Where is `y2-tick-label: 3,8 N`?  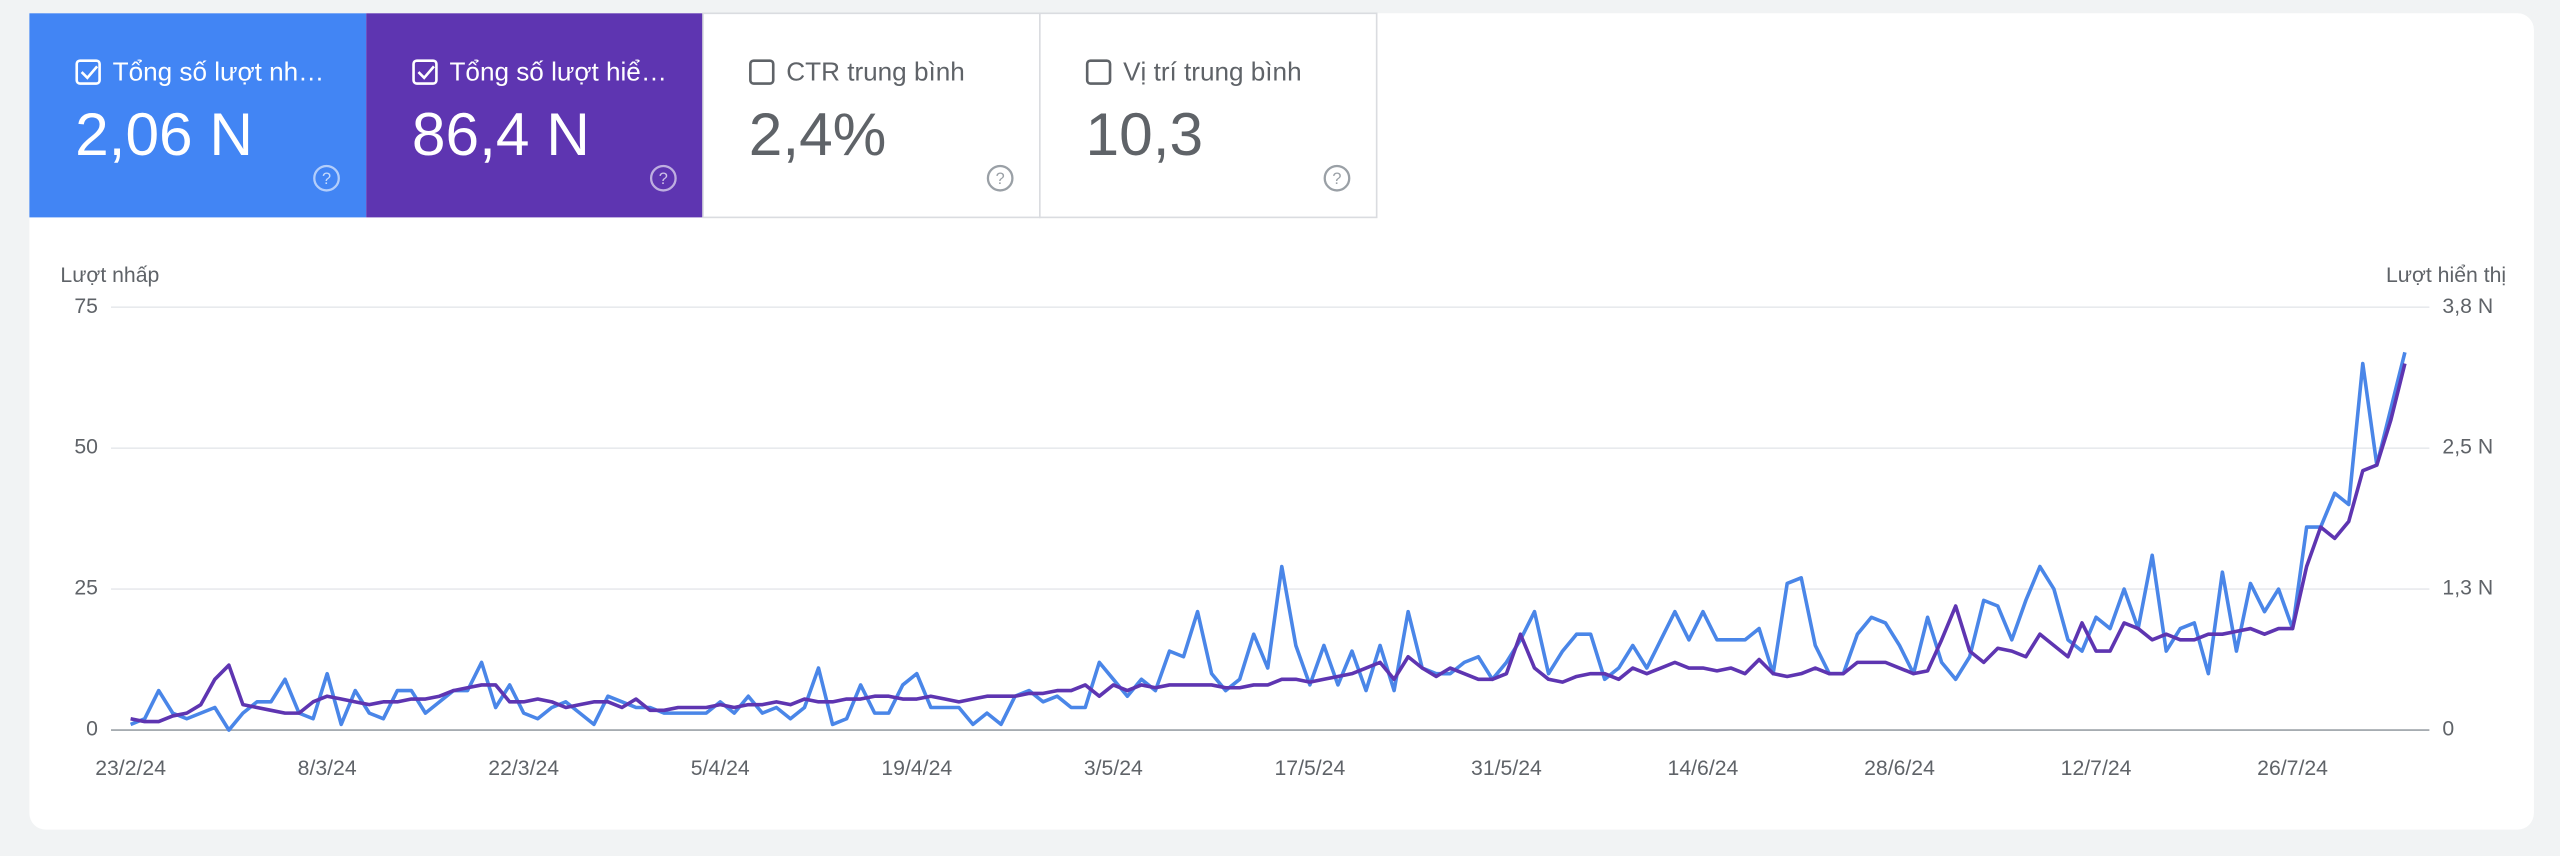
y2-tick-label: 3,8 N is located at coordinates (2467, 306).